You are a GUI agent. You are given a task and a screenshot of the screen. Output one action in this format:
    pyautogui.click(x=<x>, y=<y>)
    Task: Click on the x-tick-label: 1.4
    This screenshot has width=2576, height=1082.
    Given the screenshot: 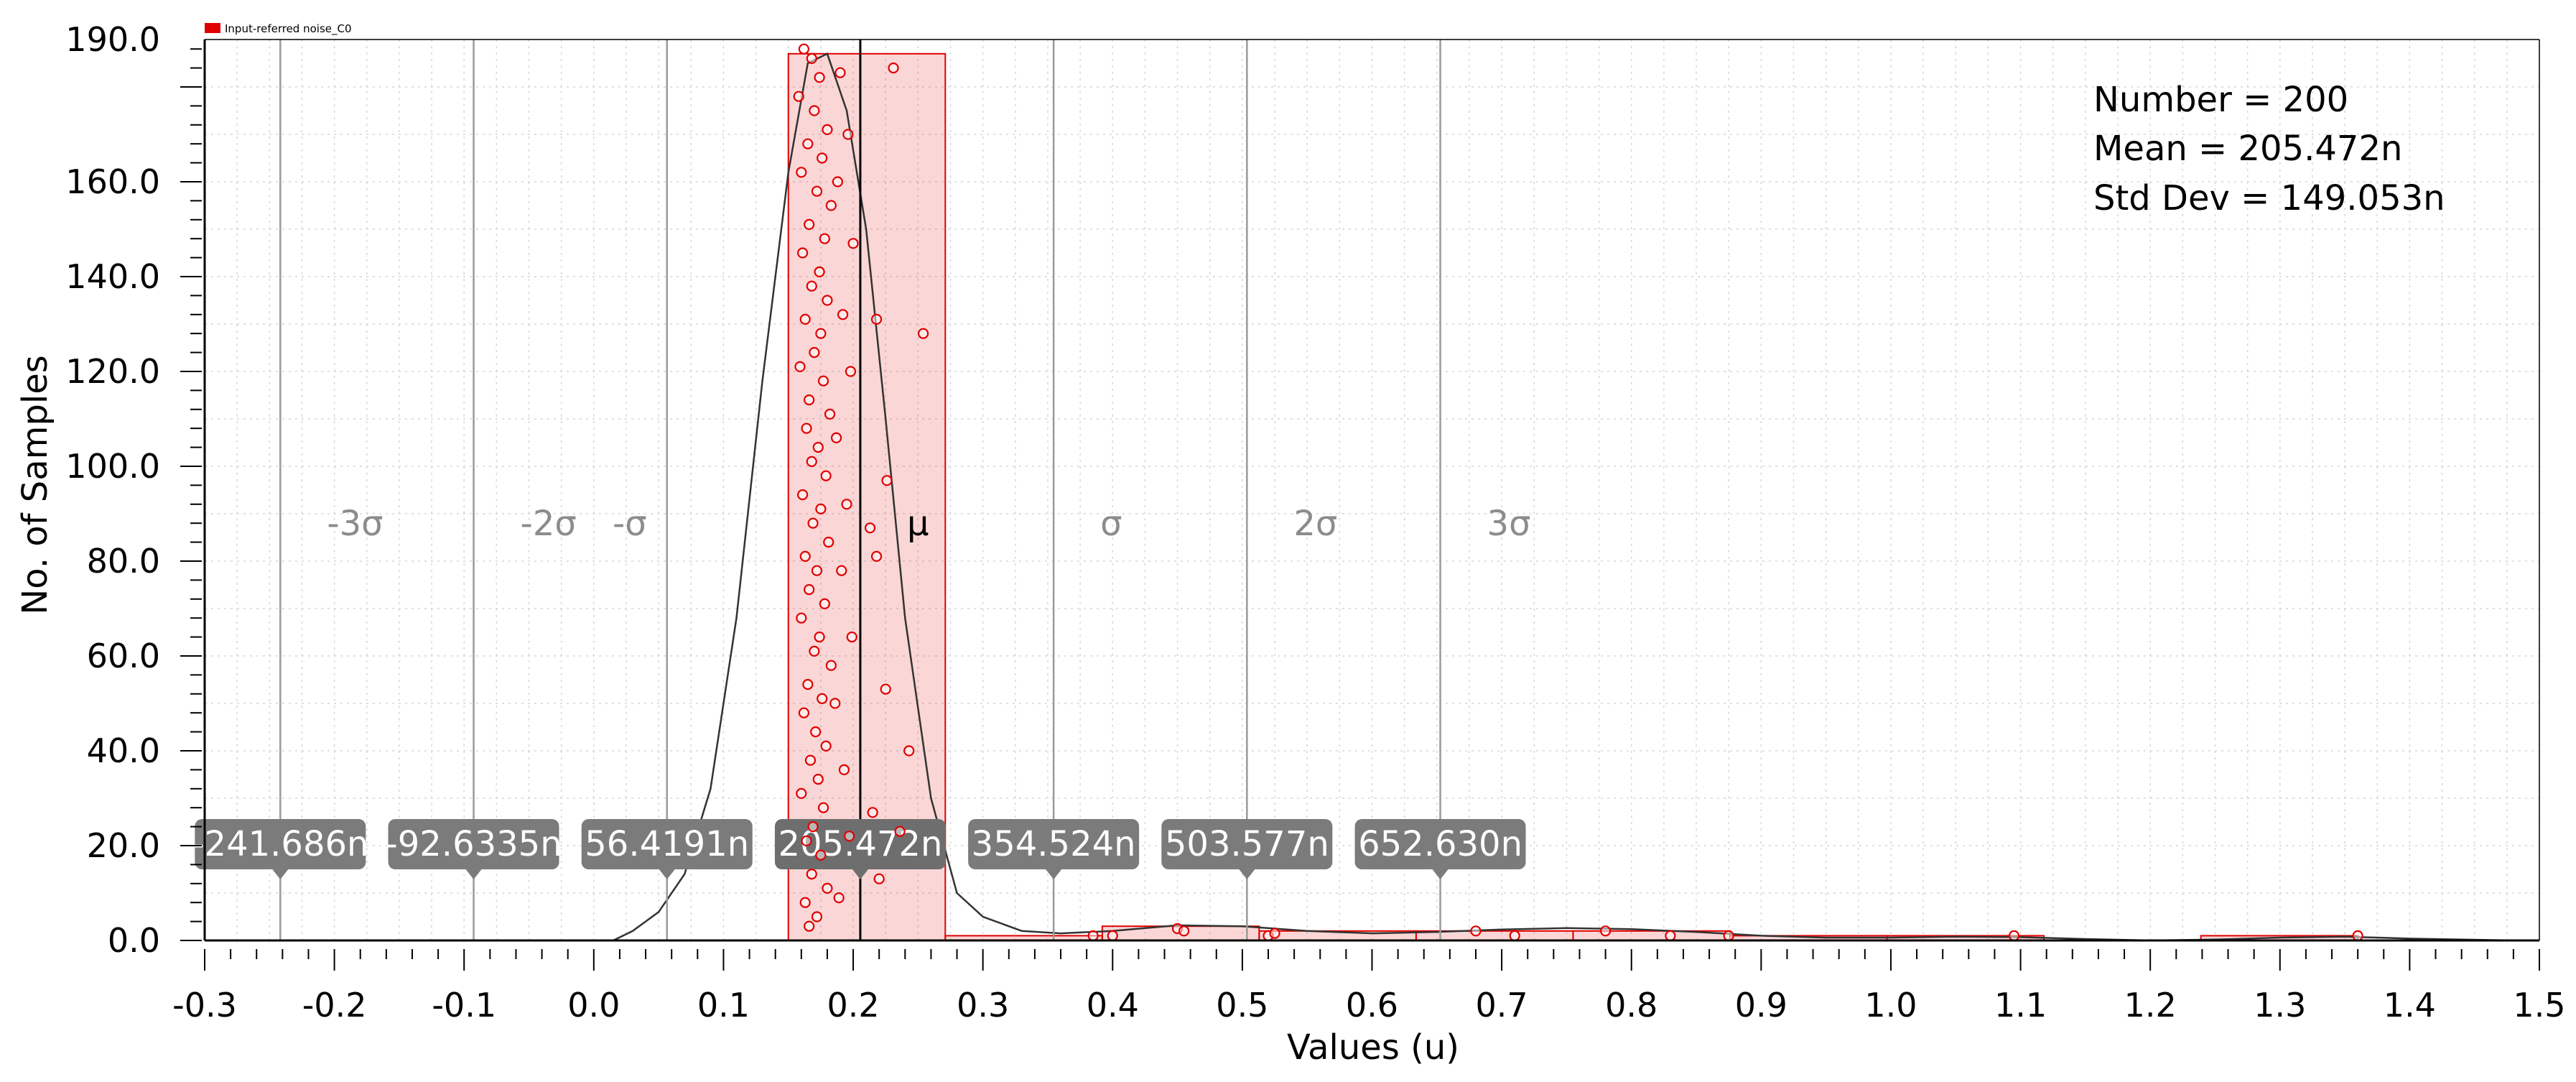 What is the action you would take?
    pyautogui.click(x=2410, y=1006)
    